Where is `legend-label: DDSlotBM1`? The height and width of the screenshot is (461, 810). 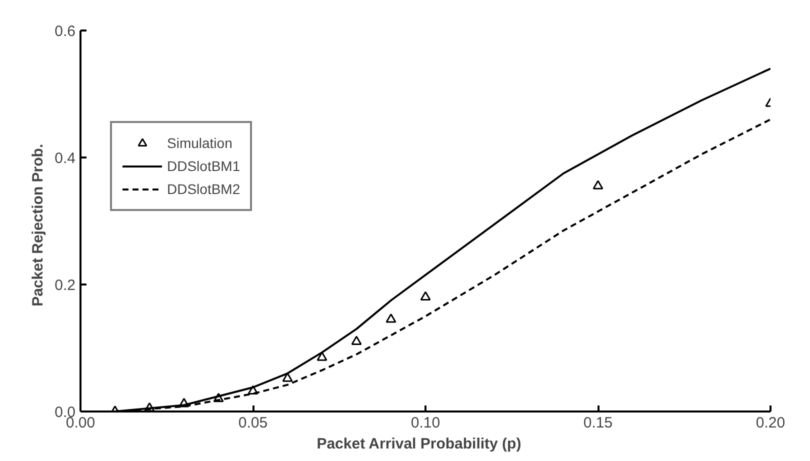 legend-label: DDSlotBM1 is located at coordinates (203, 166).